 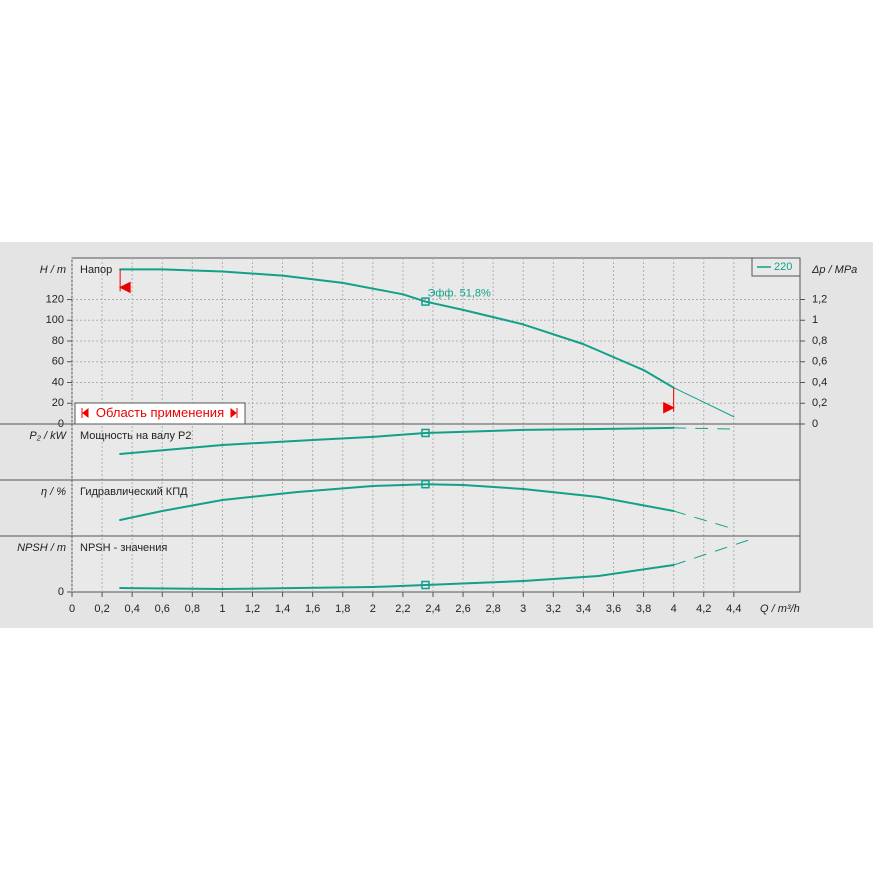 What do you see at coordinates (134, 492) in the screenshot?
I see `panel-title: Гидравлический КПД` at bounding box center [134, 492].